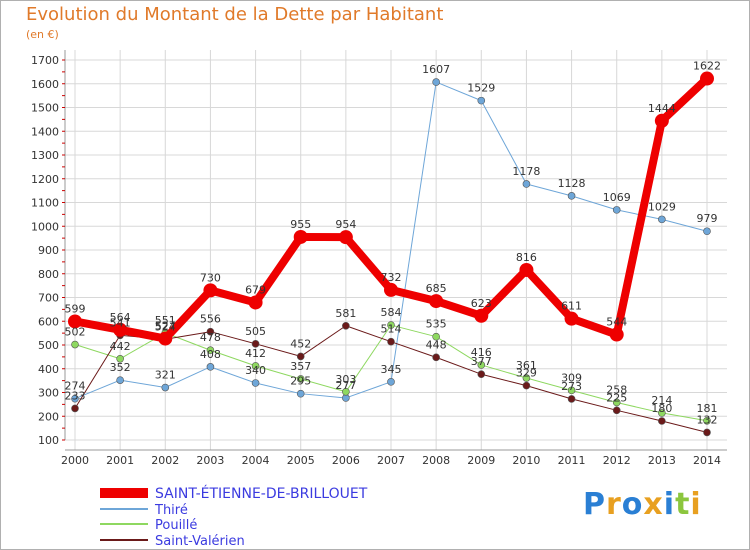 Image resolution: width=750 pixels, height=550 pixels. I want to click on x-tick-label: 2014, so click(707, 460).